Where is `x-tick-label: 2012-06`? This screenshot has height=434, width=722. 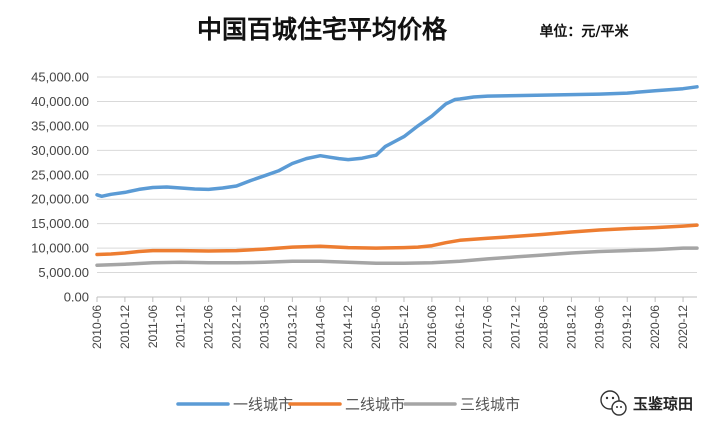 x-tick-label: 2012-06 is located at coordinates (209, 327).